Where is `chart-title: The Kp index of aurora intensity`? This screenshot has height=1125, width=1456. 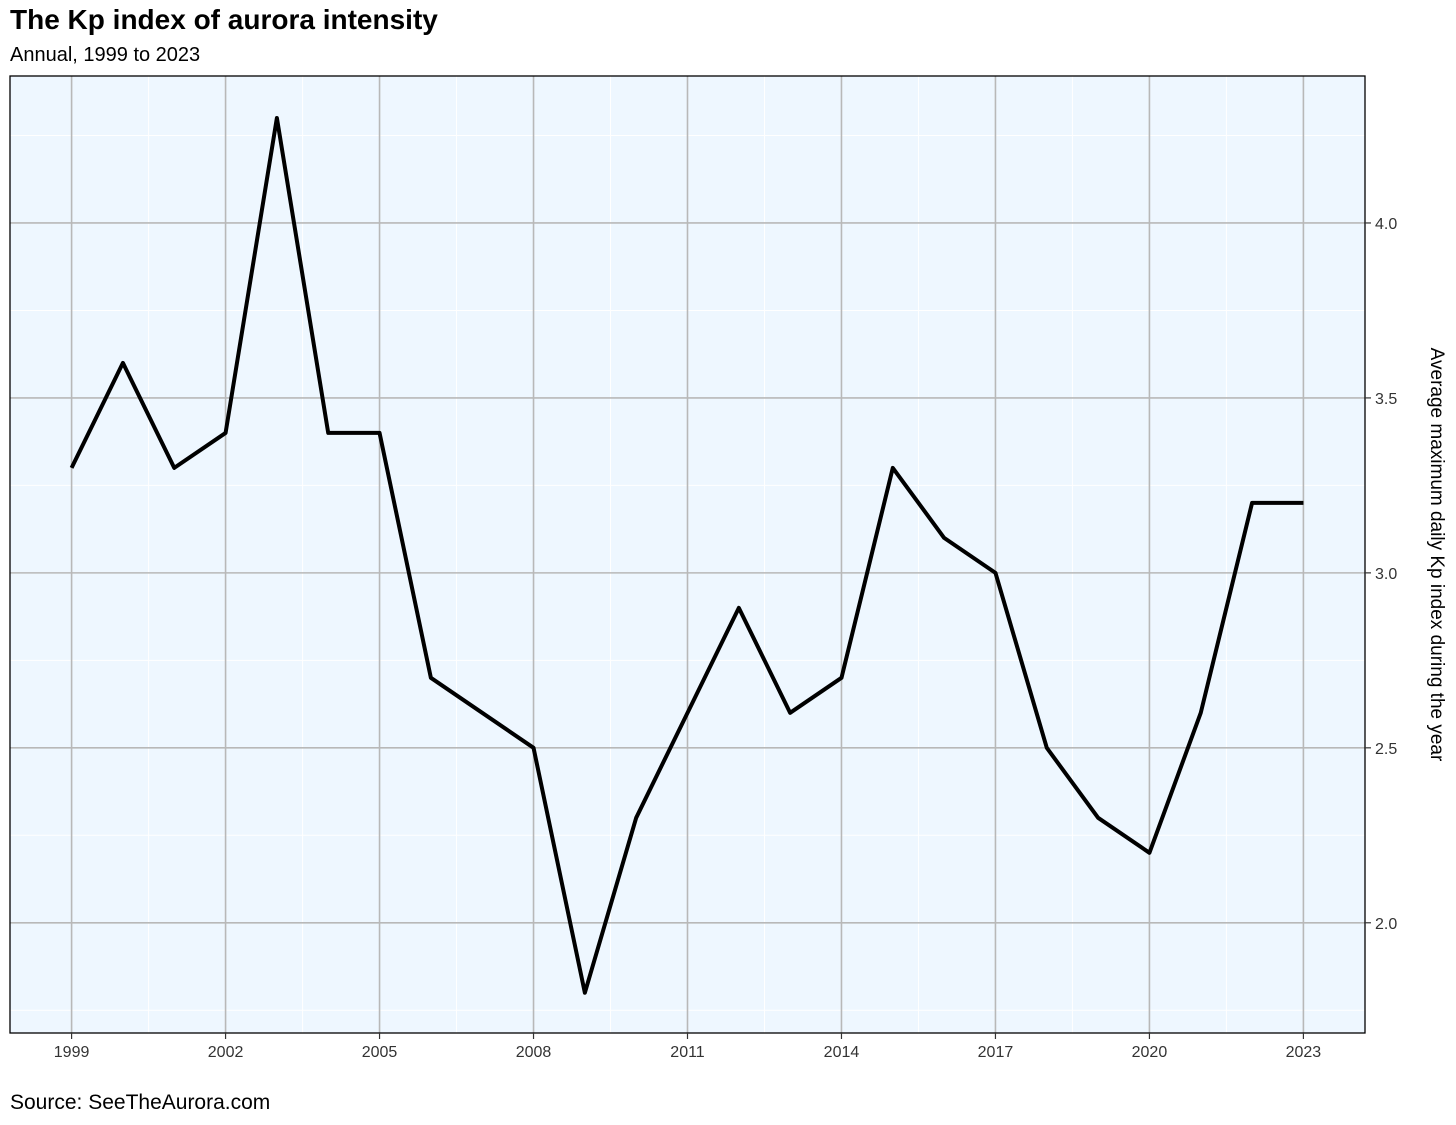
chart-title: The Kp index of aurora intensity is located at coordinates (224, 19).